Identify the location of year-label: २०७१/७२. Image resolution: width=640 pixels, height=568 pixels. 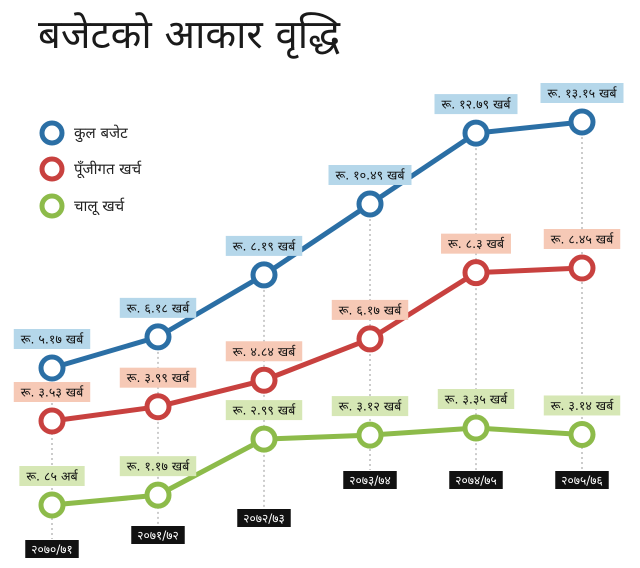
(158, 535).